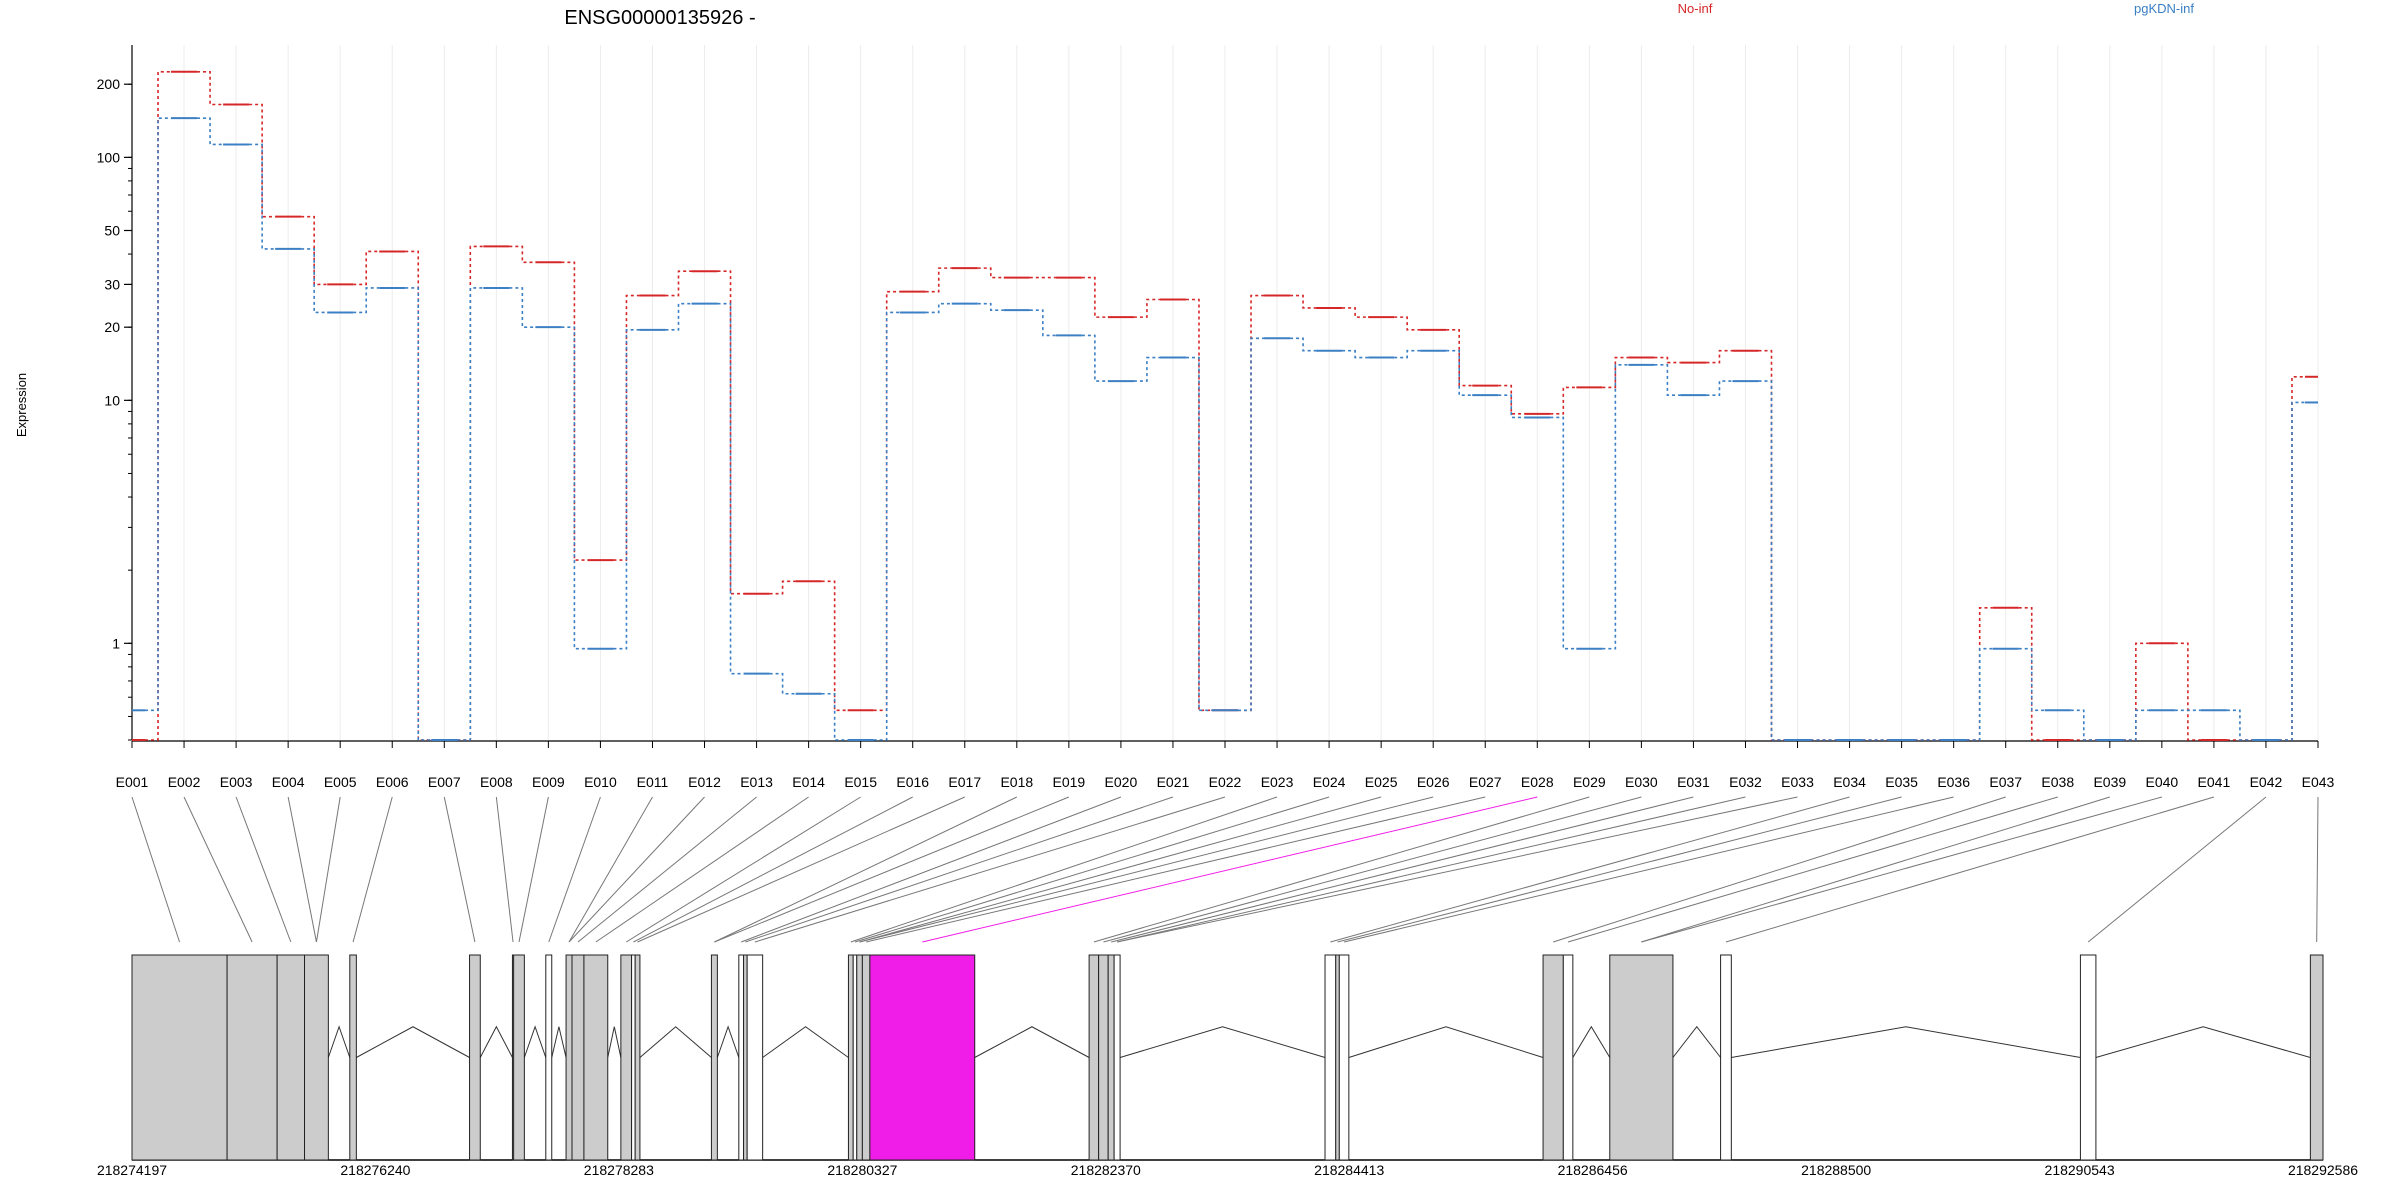 This screenshot has height=1200, width=2400. Describe the element at coordinates (288, 782) in the screenshot. I see `x-tick-label-e004: E004` at that location.